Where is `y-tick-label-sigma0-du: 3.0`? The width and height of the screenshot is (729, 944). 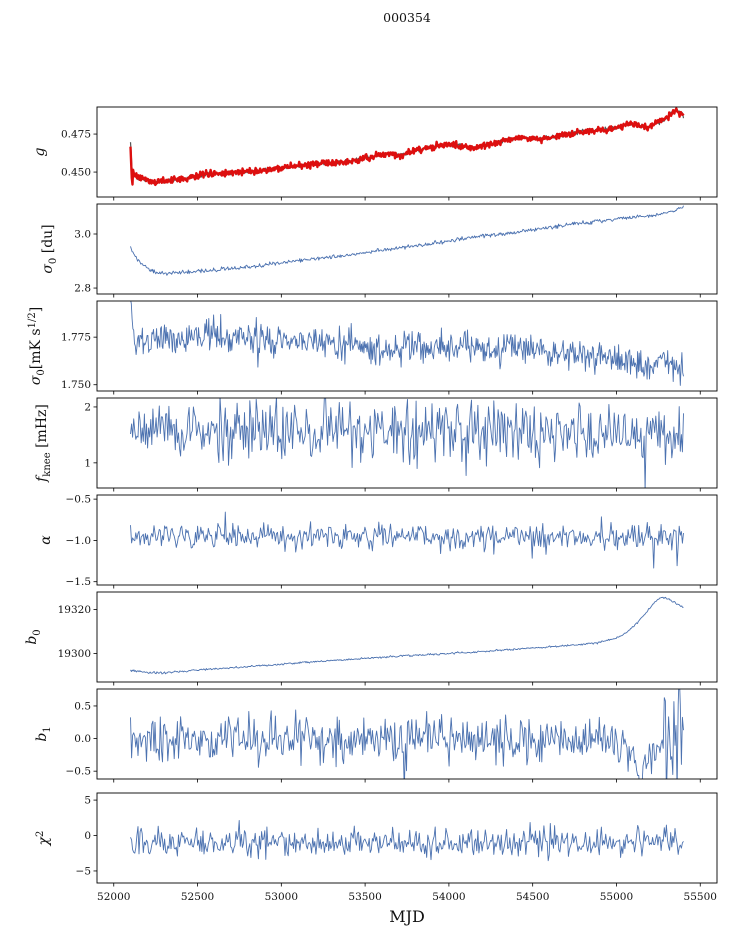 y-tick-label-sigma0-du: 3.0 is located at coordinates (82, 235).